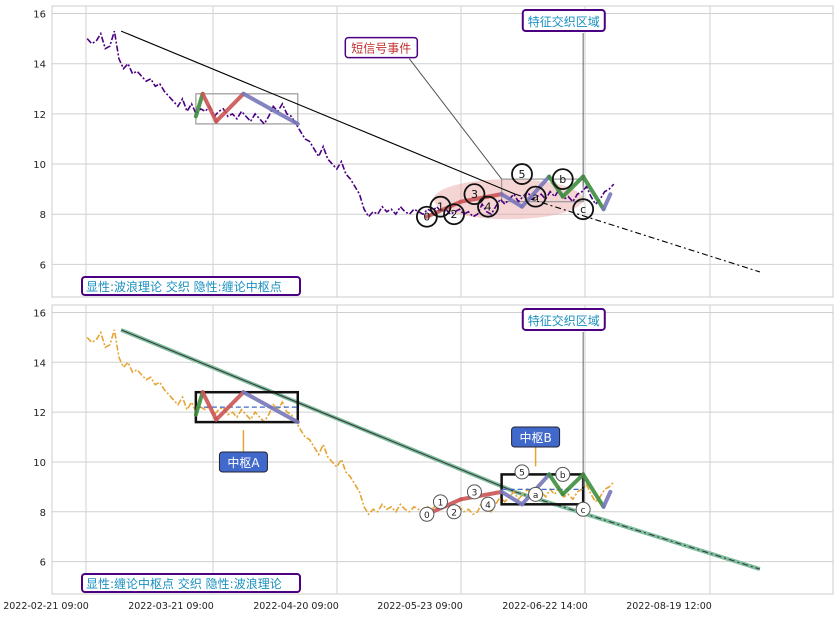 The width and height of the screenshot is (839, 617). I want to click on x-tick-label: 2022-08-19 12:00, so click(669, 606).